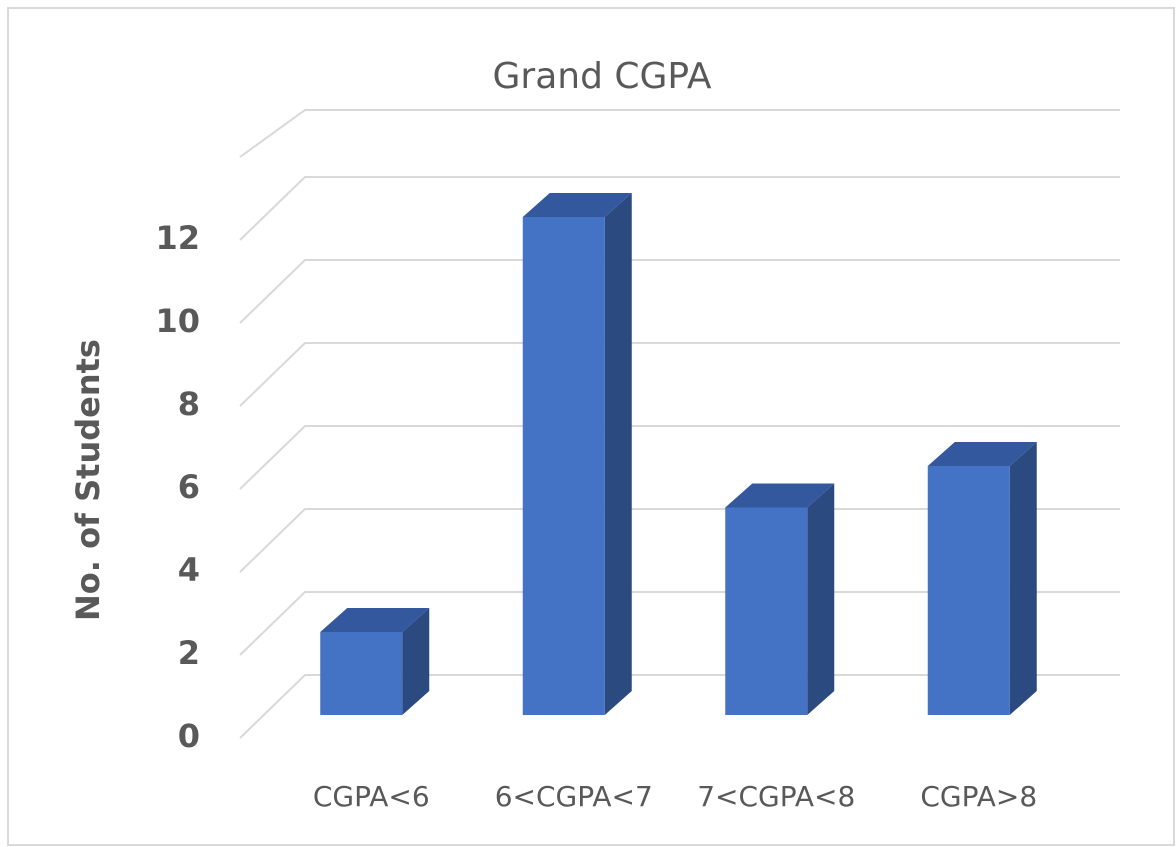  Describe the element at coordinates (189, 404) in the screenshot. I see `y-tick-label: 8` at that location.